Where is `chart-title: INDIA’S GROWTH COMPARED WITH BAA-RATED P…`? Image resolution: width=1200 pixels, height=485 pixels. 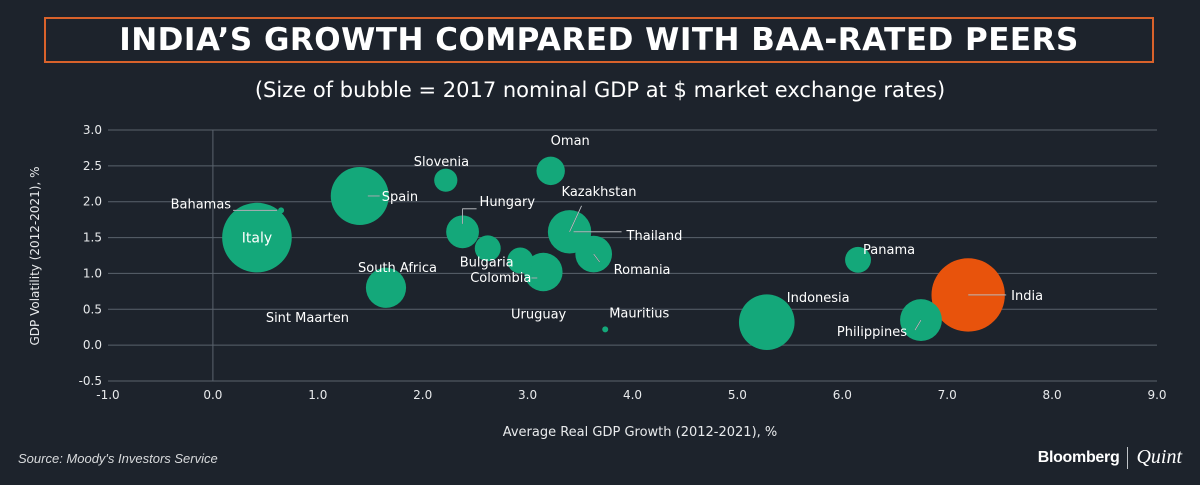 chart-title: INDIA’S GROWTH COMPARED WITH BAA-RATED P… is located at coordinates (599, 40).